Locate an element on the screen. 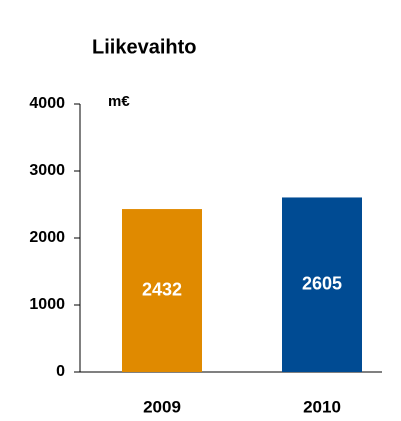 This screenshot has width=401, height=421. x-tick-label: 2010 is located at coordinates (322, 406).